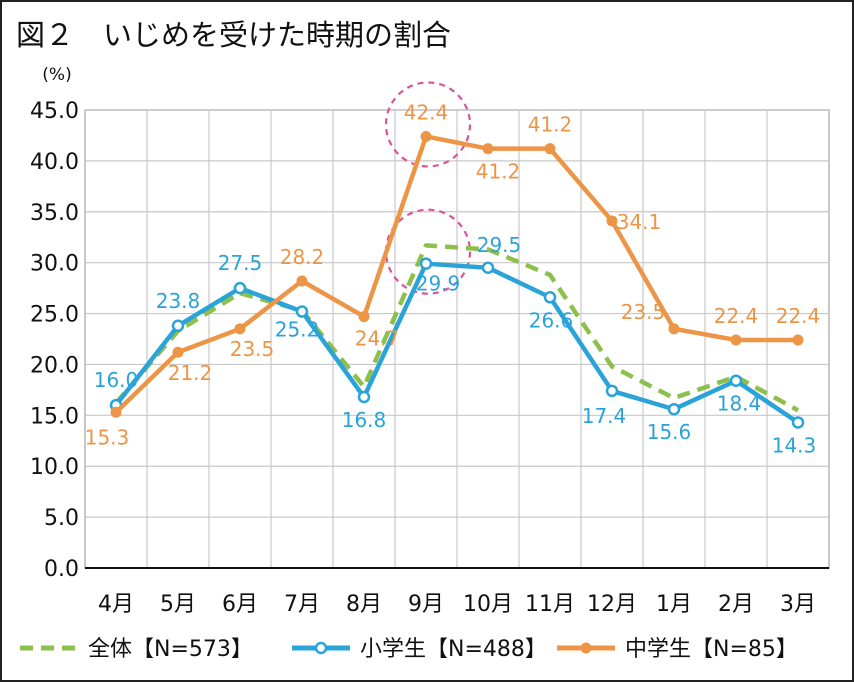 Image resolution: width=854 pixels, height=682 pixels. Describe the element at coordinates (426, 604) in the screenshot. I see `x-tick-label: 9月` at that location.